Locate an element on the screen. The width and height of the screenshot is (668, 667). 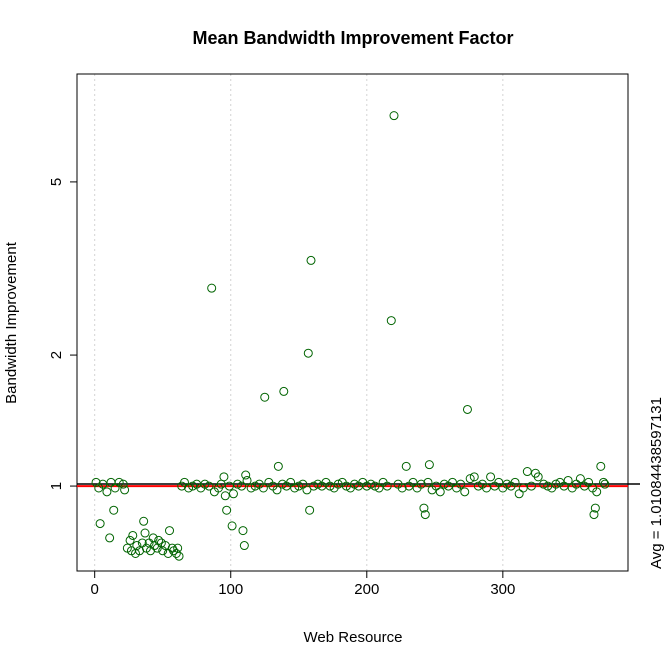
x-tick-label: 0 is located at coordinates (95, 589).